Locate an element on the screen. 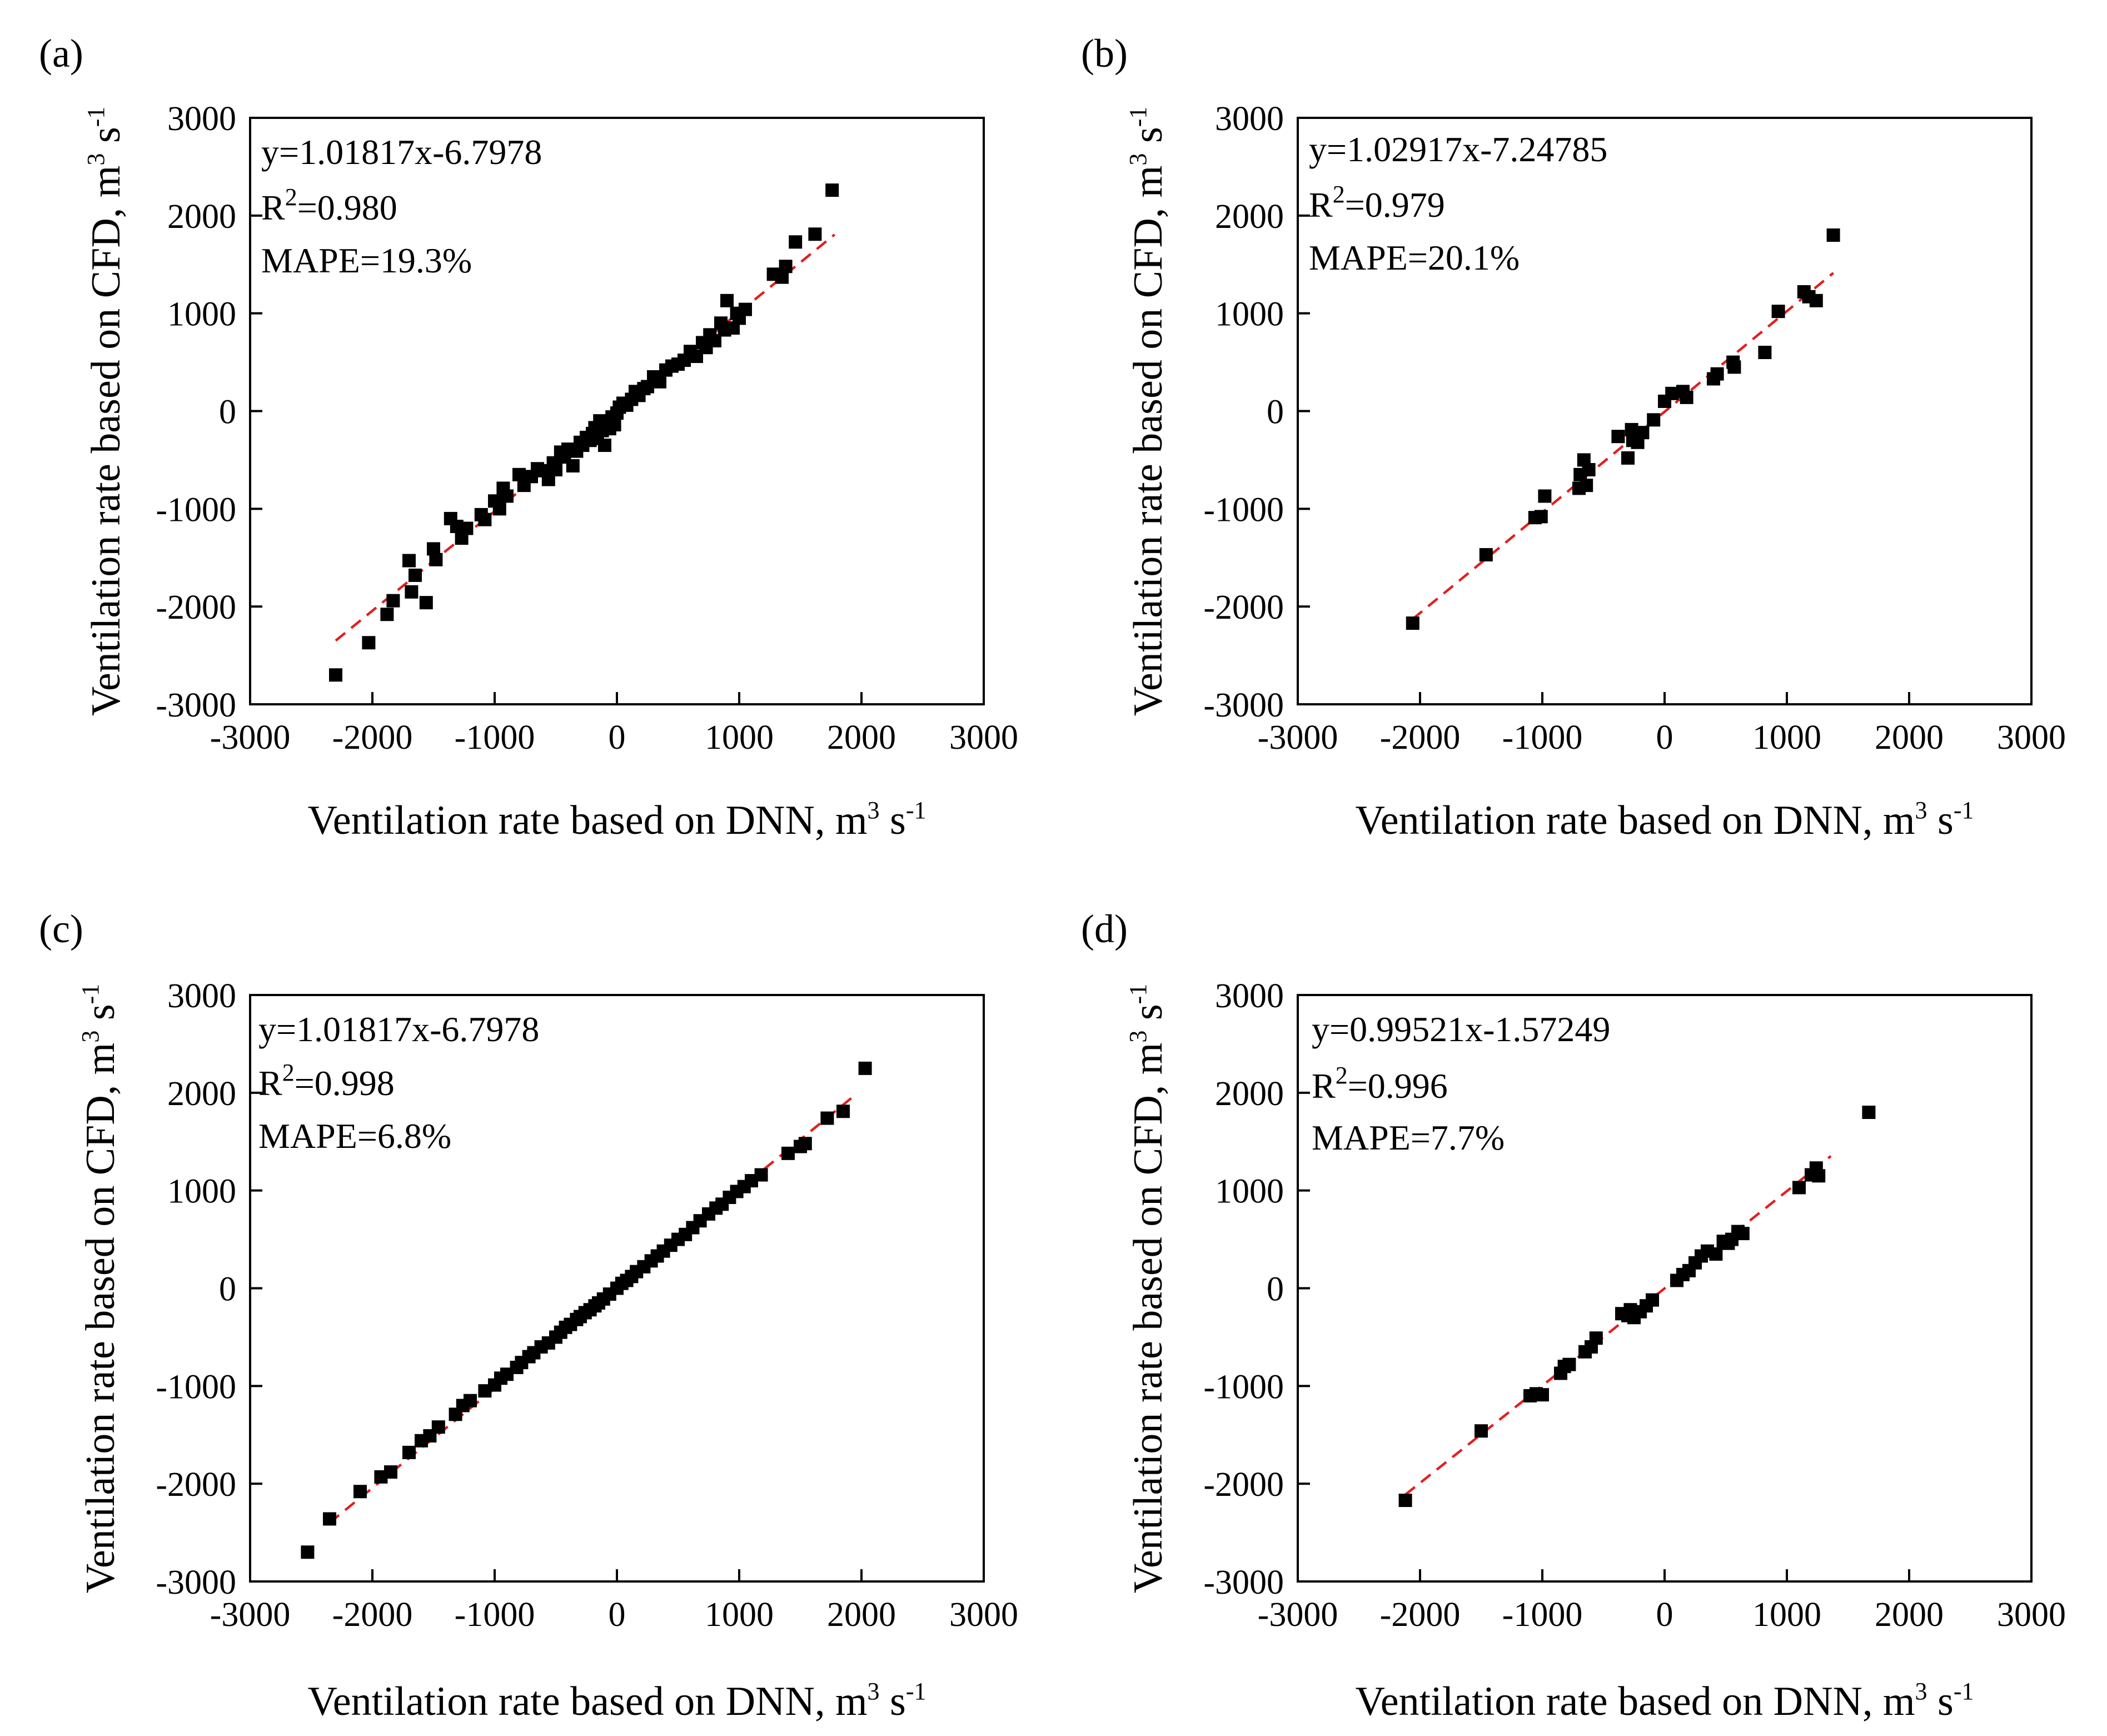 The height and width of the screenshot is (1736, 2107). r-squared: R2=0.979 is located at coordinates (1377, 203).